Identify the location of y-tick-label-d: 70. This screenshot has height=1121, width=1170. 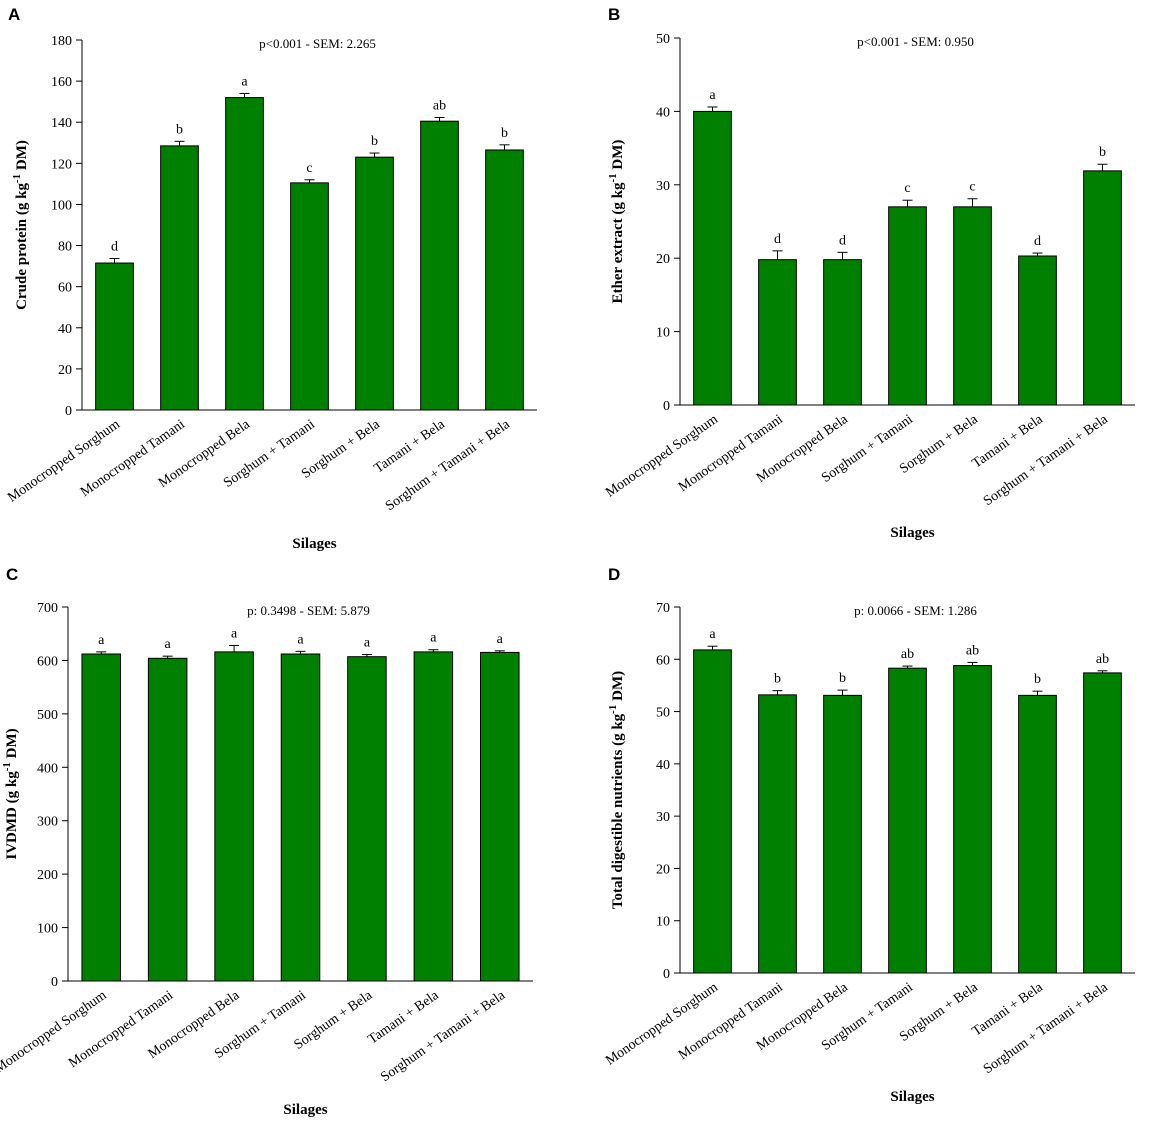
(663, 608).